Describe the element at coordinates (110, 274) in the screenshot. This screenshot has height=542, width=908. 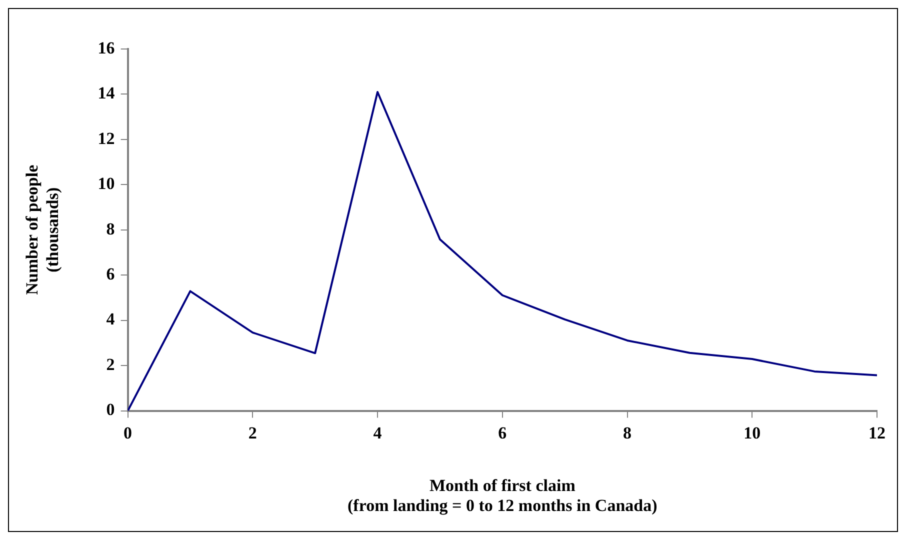
I see `y-tick-label: 6` at that location.